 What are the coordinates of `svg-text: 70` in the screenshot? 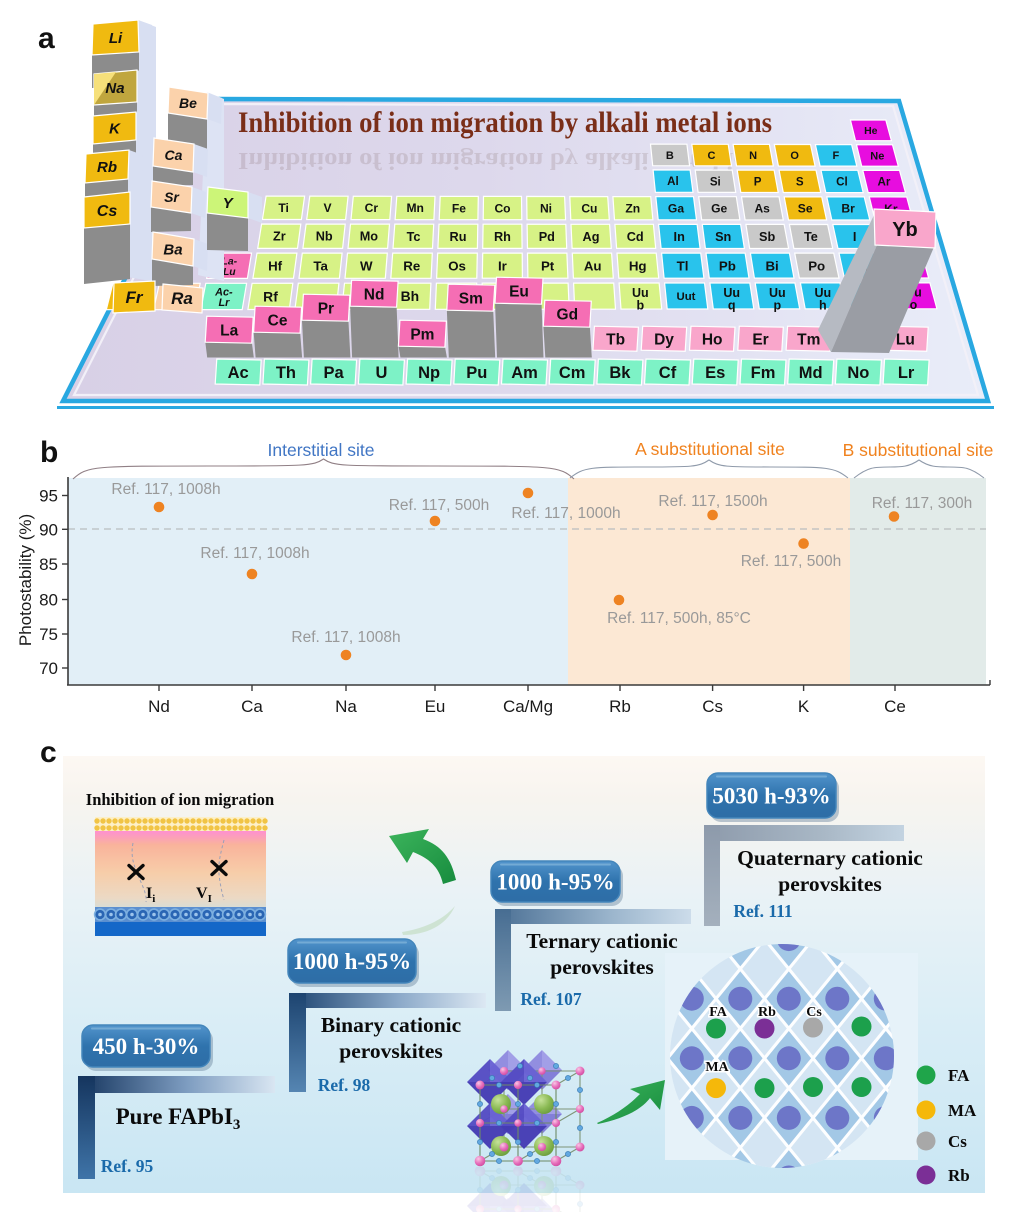 It's located at (48, 668).